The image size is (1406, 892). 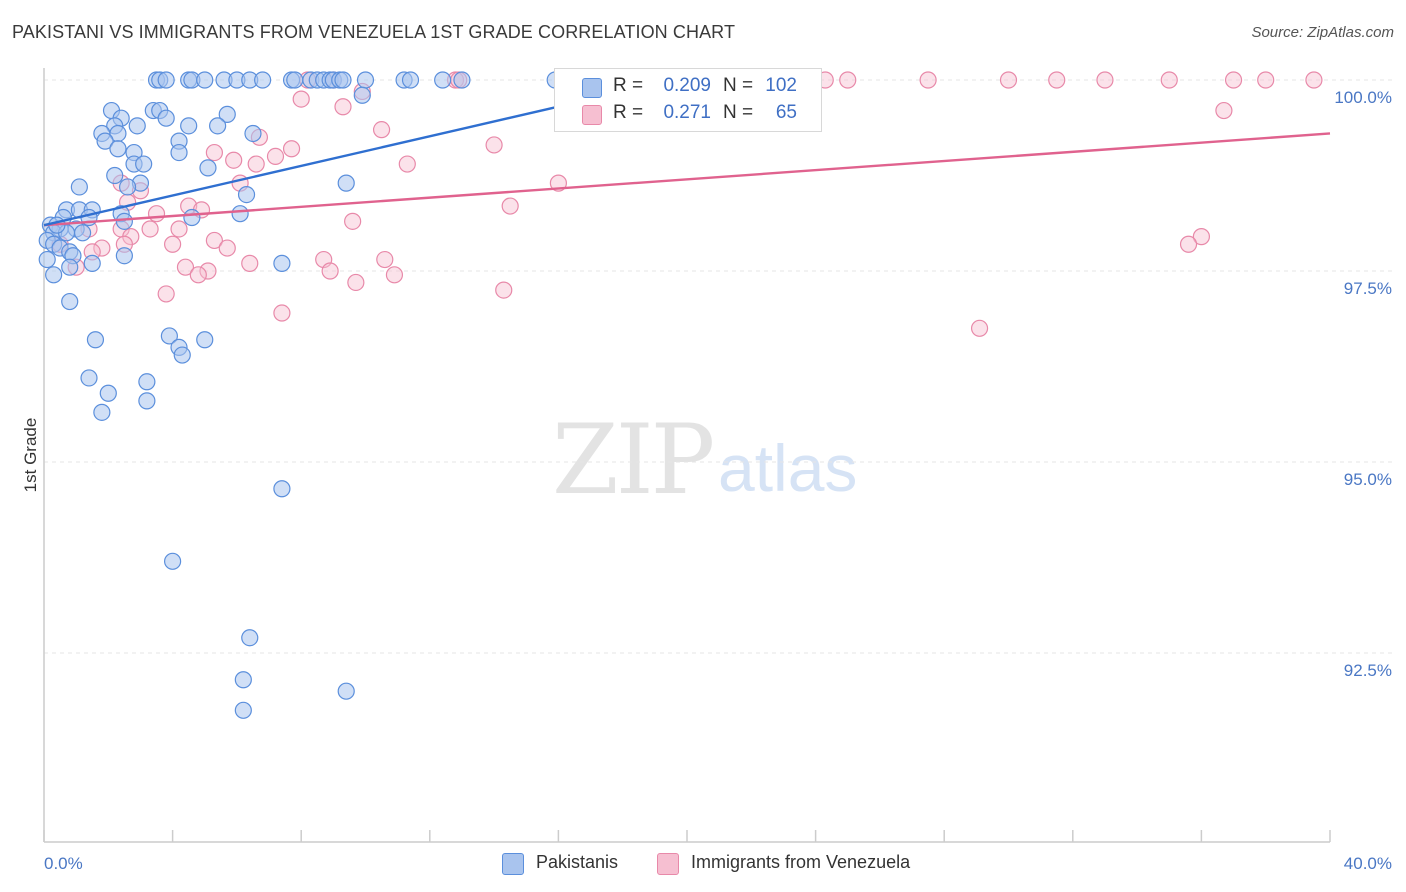 I want to click on venezuela-trend-line, so click(x=687, y=179).